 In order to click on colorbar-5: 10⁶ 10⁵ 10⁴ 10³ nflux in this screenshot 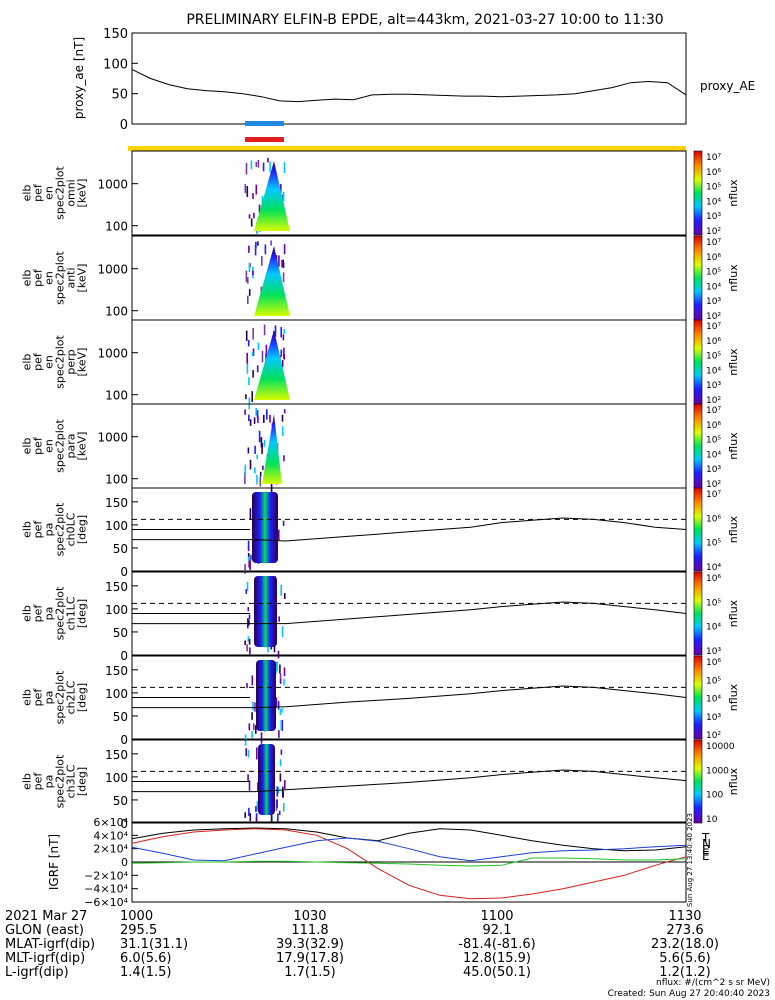, I will do `click(716, 614)`.